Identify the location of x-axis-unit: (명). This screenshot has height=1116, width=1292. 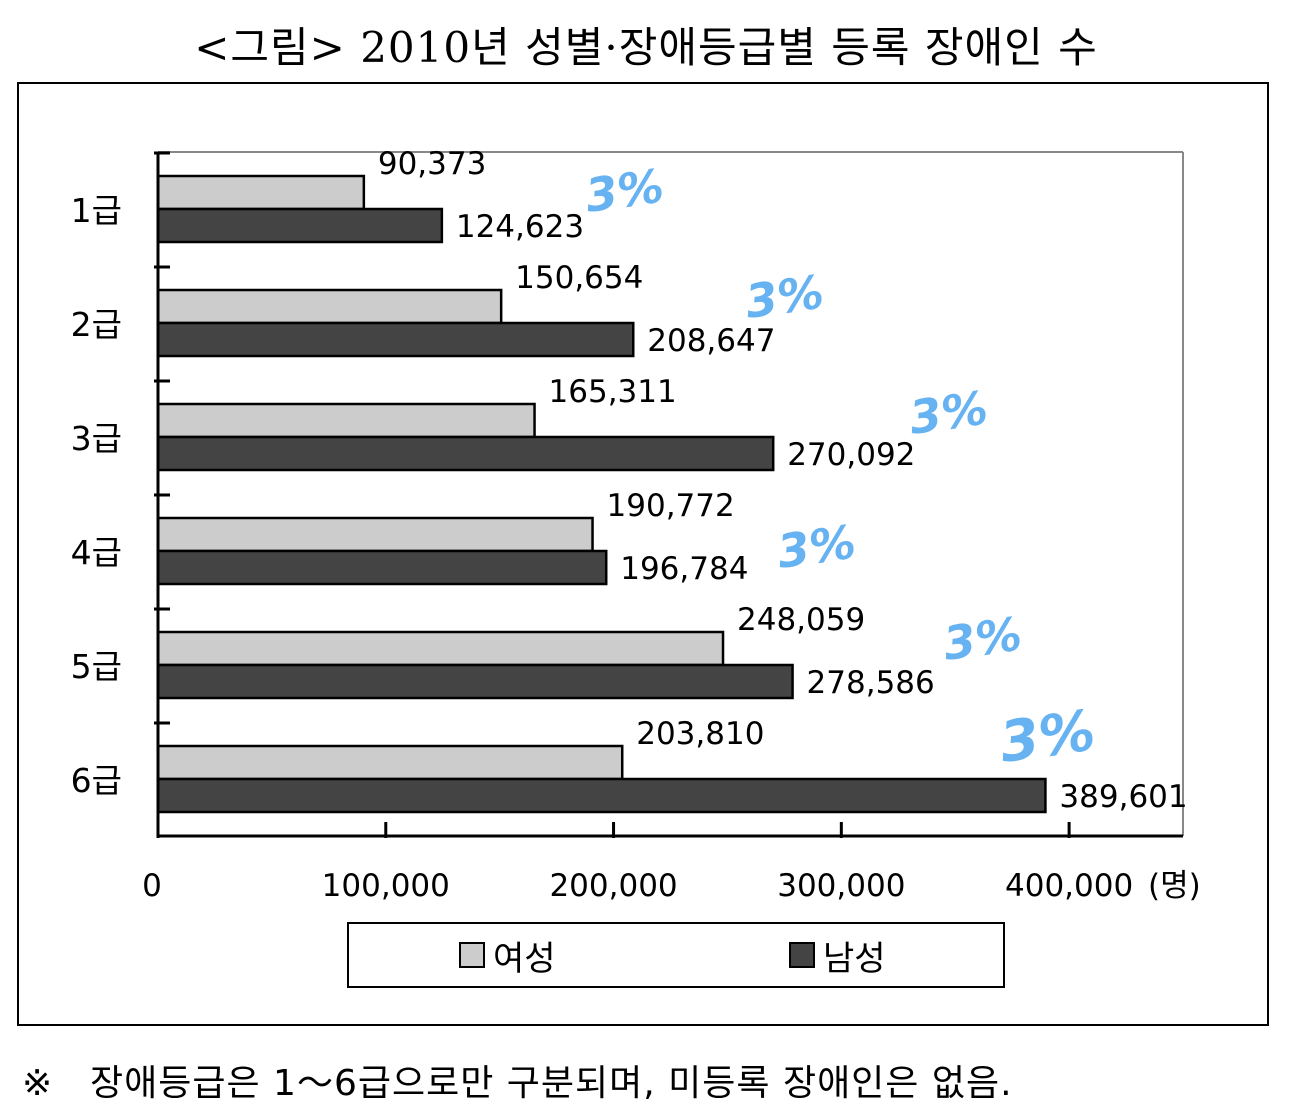
(1174, 886).